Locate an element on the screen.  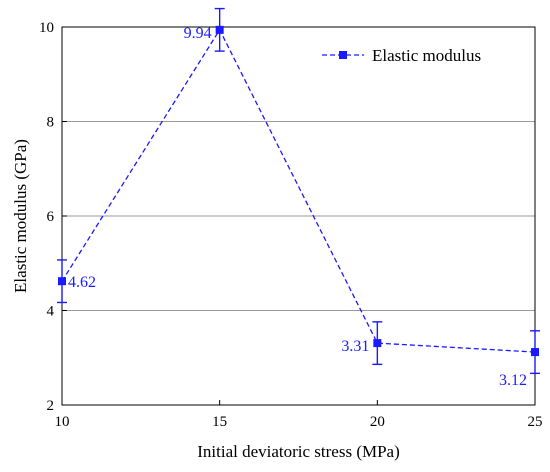
y-axis-title: Elastic modulus (GPa) is located at coordinates (20, 216).